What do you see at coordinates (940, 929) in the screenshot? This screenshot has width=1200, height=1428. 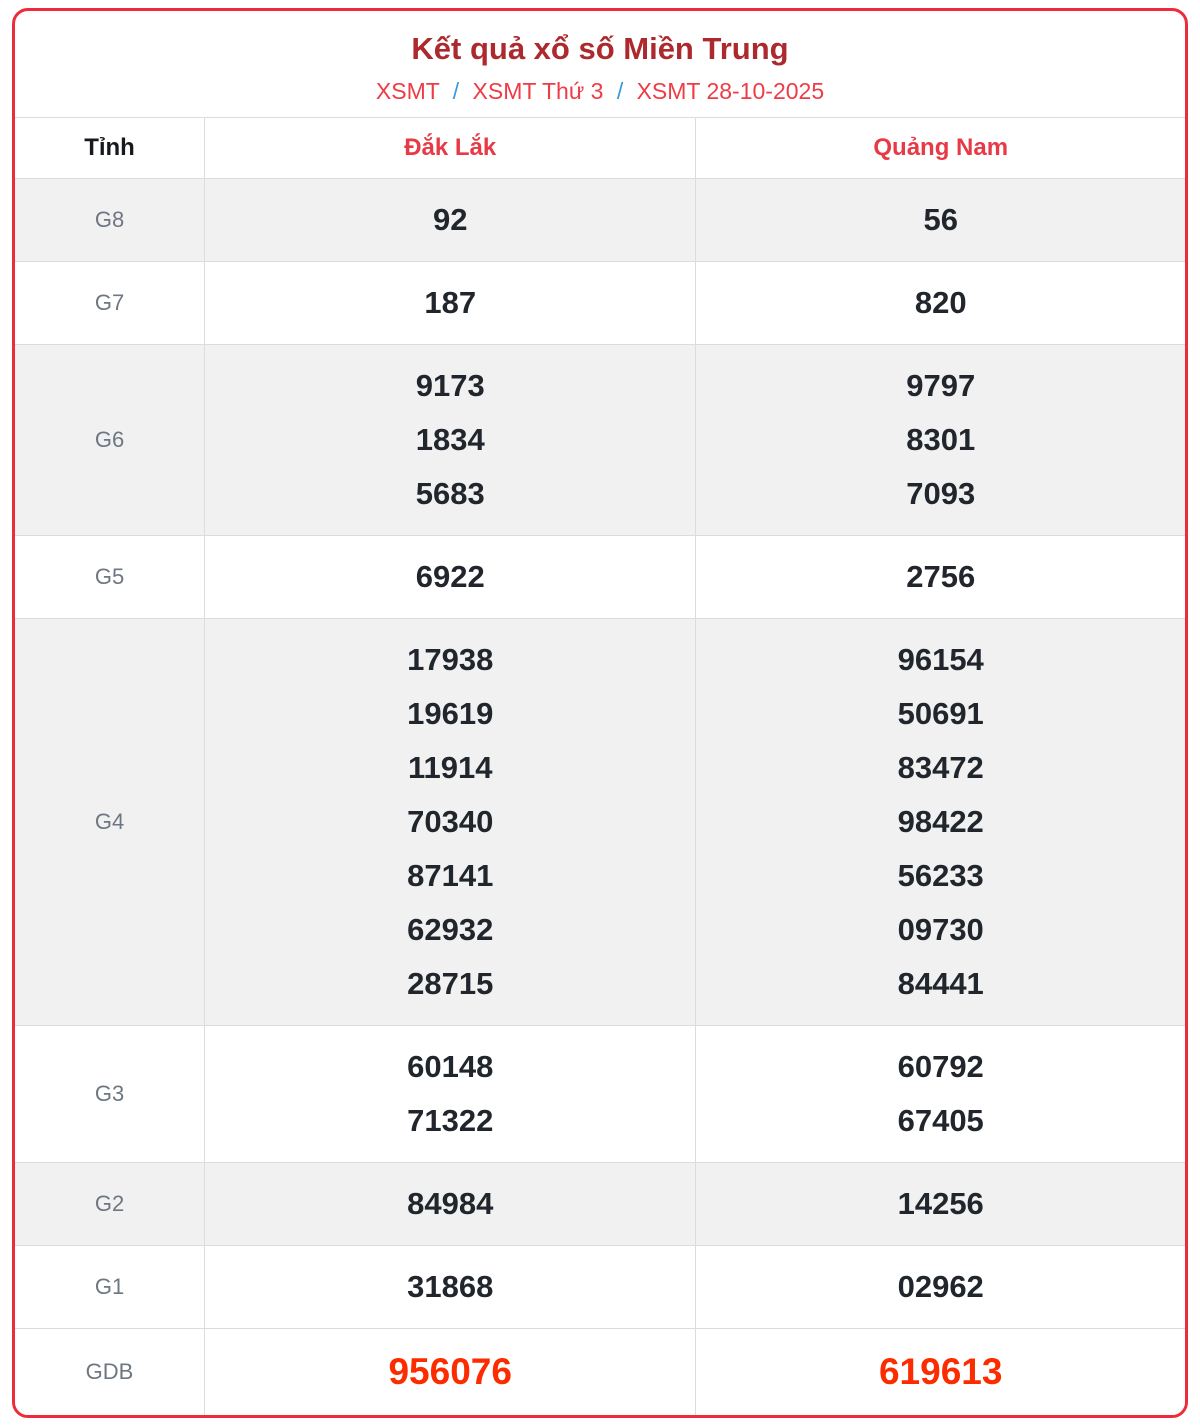 I see `prize-number: 09730` at bounding box center [940, 929].